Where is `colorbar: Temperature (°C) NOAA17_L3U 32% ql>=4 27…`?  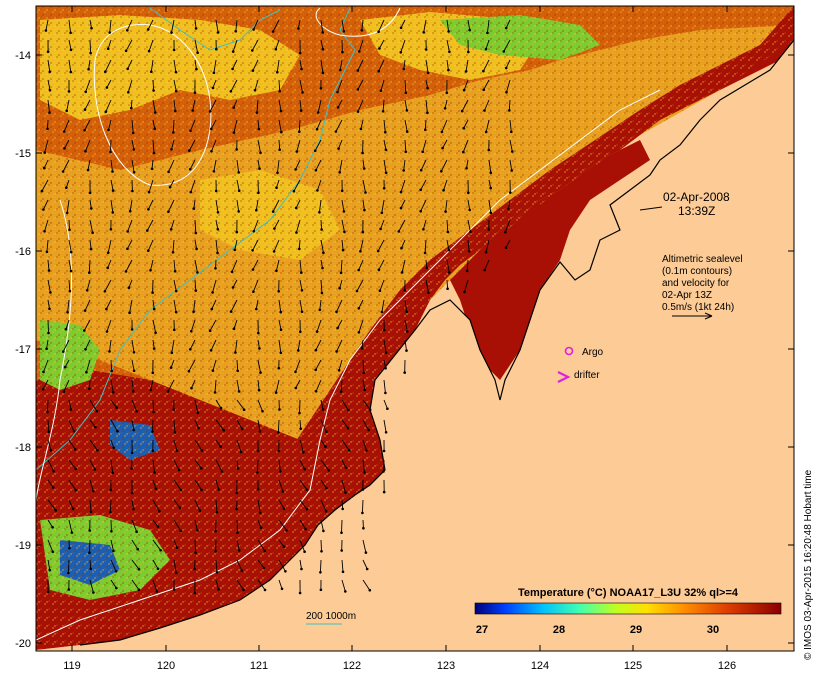
colorbar: Temperature (°C) NOAA17_L3U 32% ql>=4 27… is located at coordinates (628, 611).